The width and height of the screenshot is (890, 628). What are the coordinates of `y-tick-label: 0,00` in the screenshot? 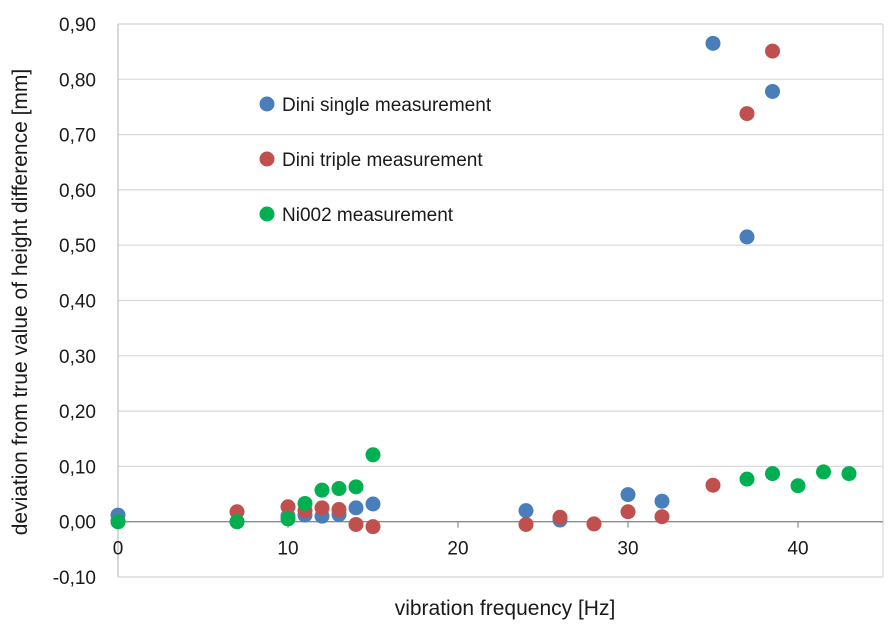 It's located at (77, 523).